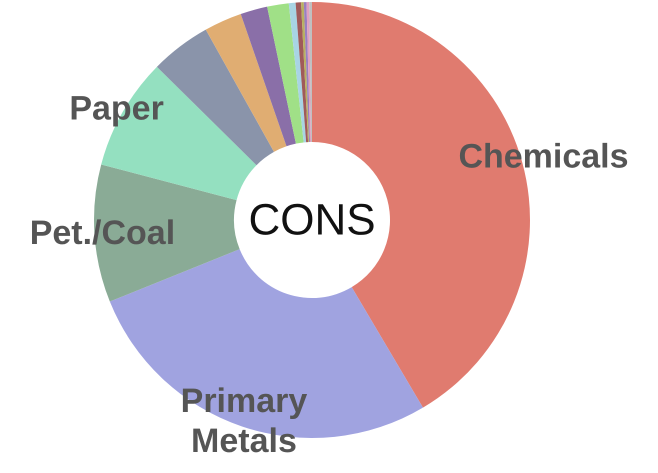  Describe the element at coordinates (244, 421) in the screenshot. I see `slice-label: Primary Metals` at that location.